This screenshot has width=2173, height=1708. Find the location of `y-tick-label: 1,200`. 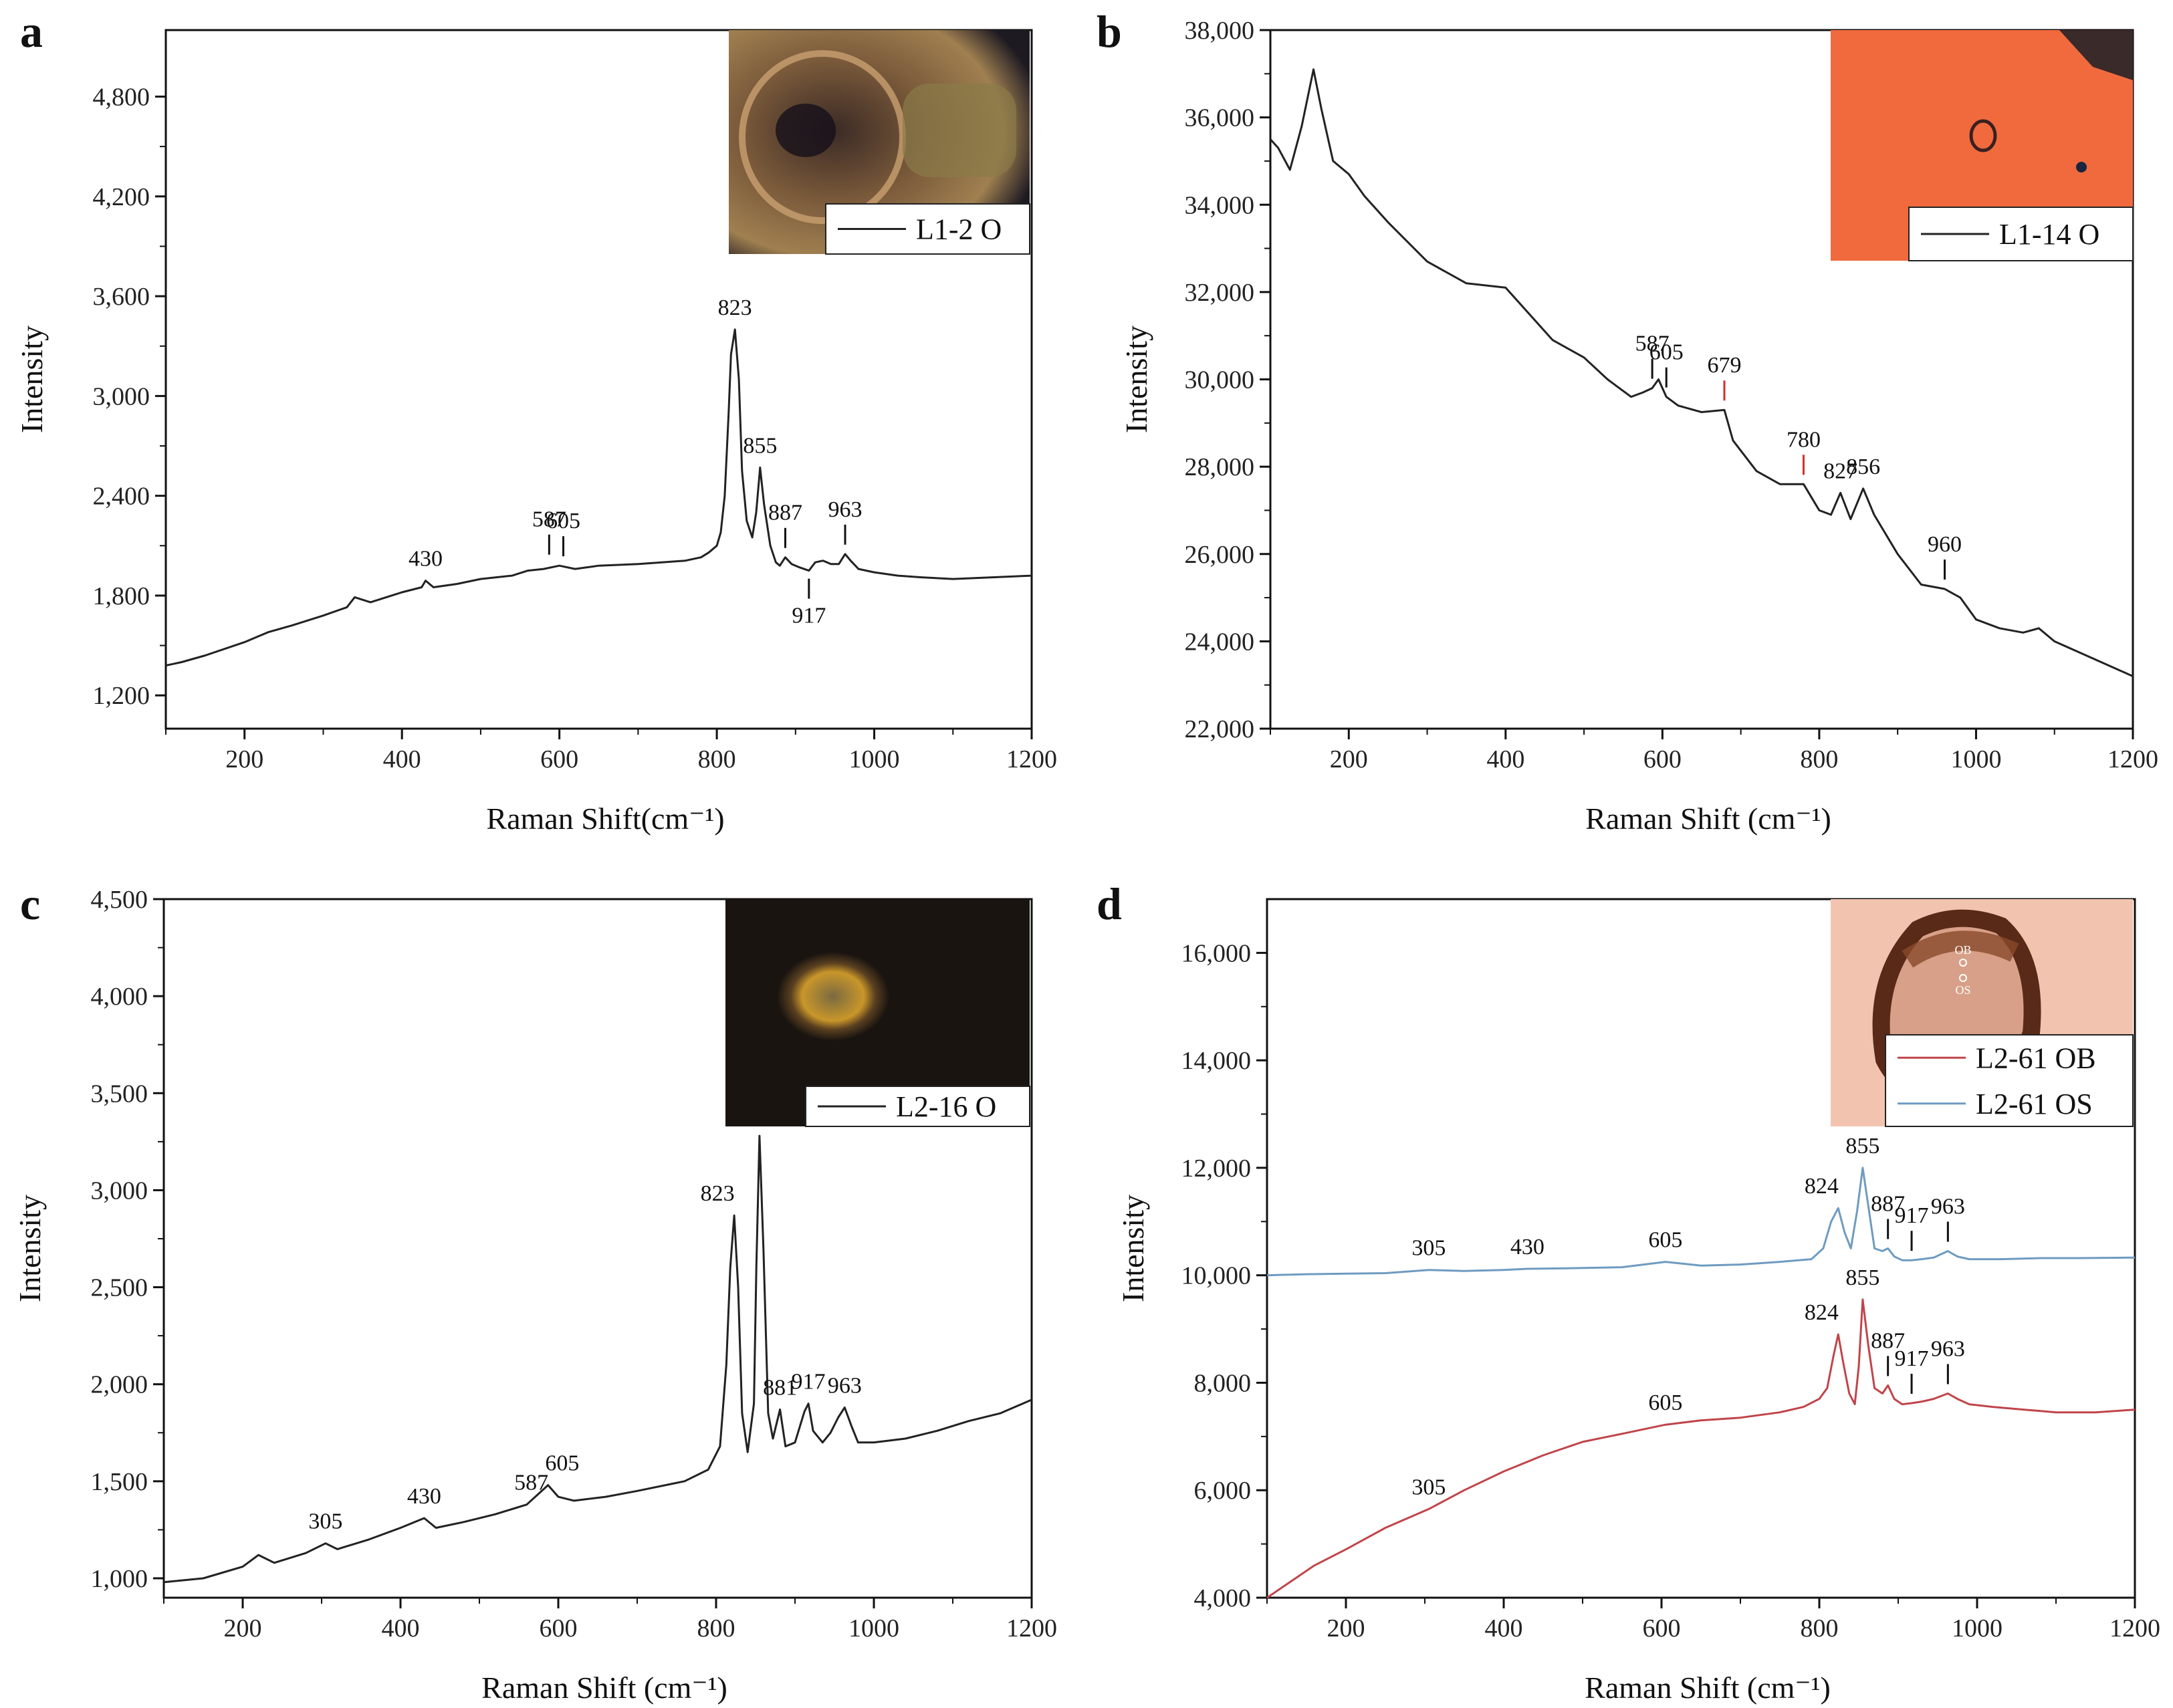

y-tick-label: 1,200 is located at coordinates (121, 696).